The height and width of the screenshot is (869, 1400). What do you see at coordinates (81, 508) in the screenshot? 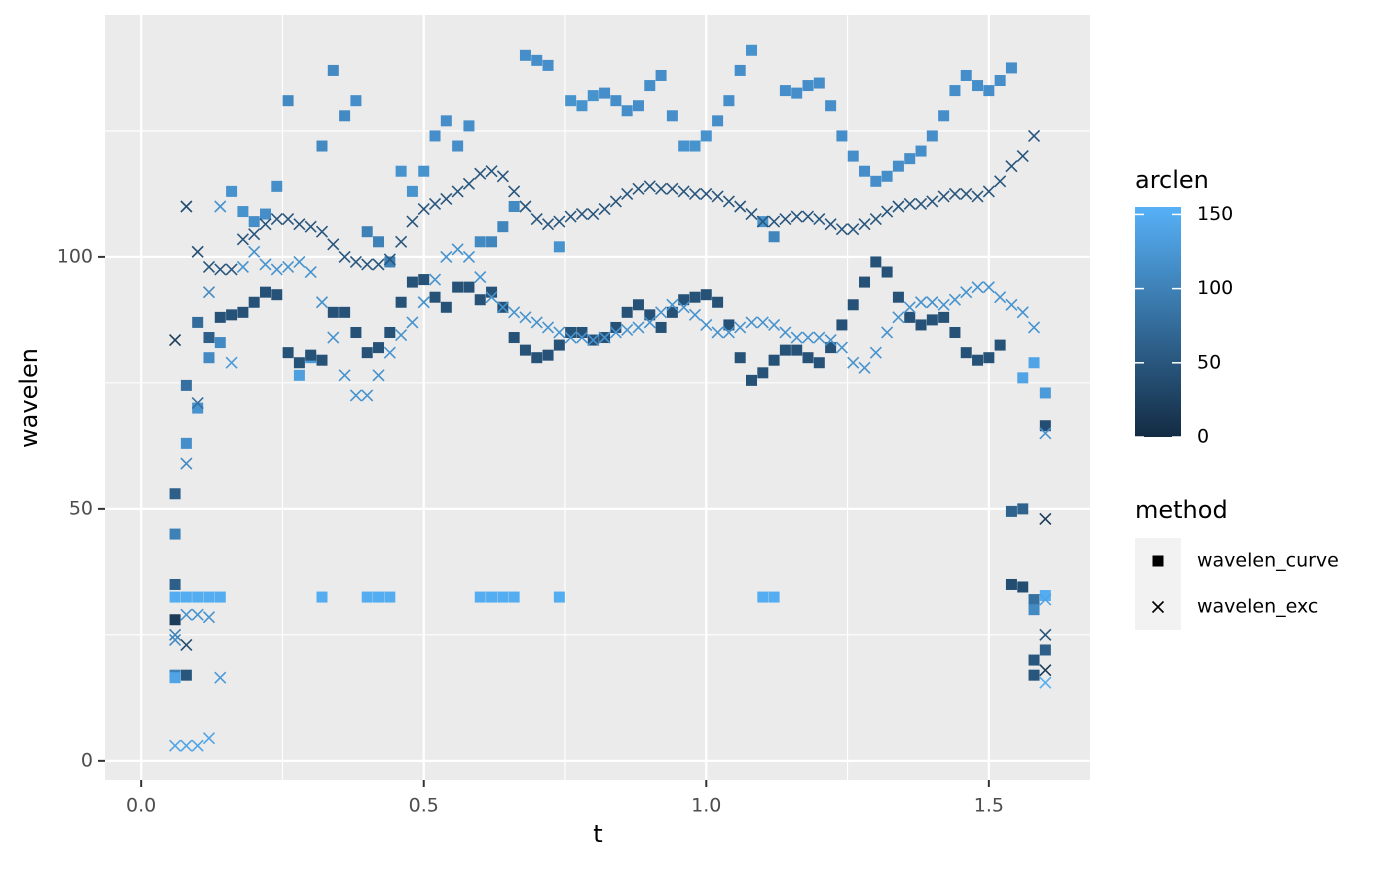
I see `y-tick-label: 50` at bounding box center [81, 508].